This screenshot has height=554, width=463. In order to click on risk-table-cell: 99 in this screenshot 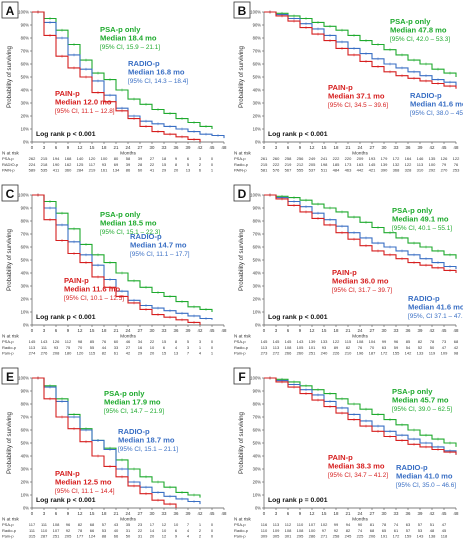, I will do `click(336, 524)`.